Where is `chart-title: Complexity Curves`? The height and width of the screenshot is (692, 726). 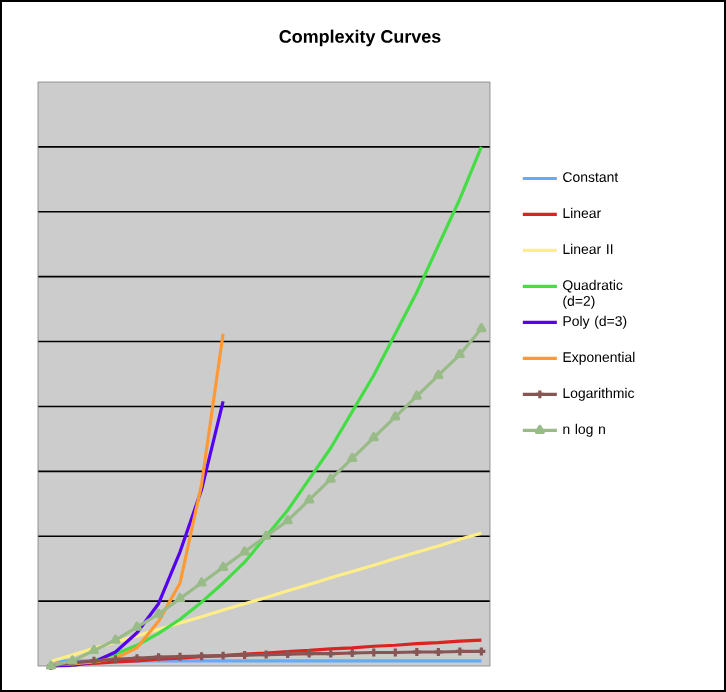 chart-title: Complexity Curves is located at coordinates (360, 38).